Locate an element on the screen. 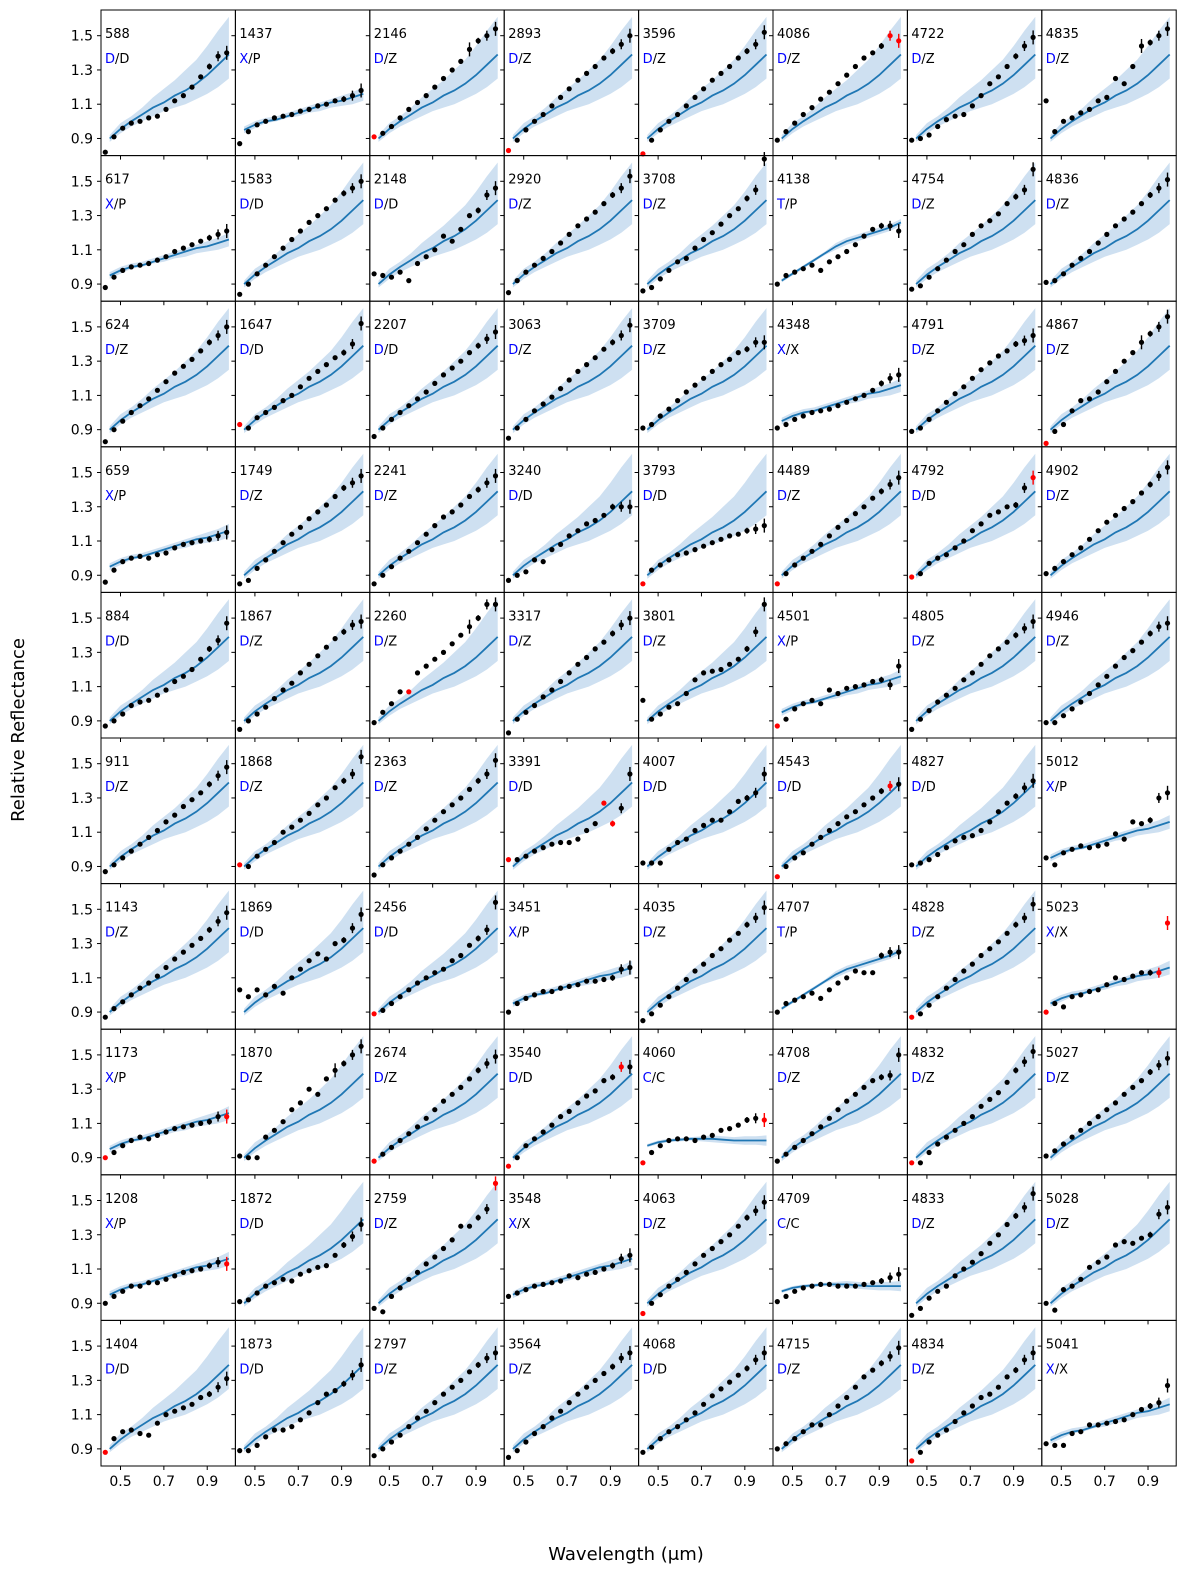 The width and height of the screenshot is (1196, 1578). panel-id: 1870 is located at coordinates (255, 1053).